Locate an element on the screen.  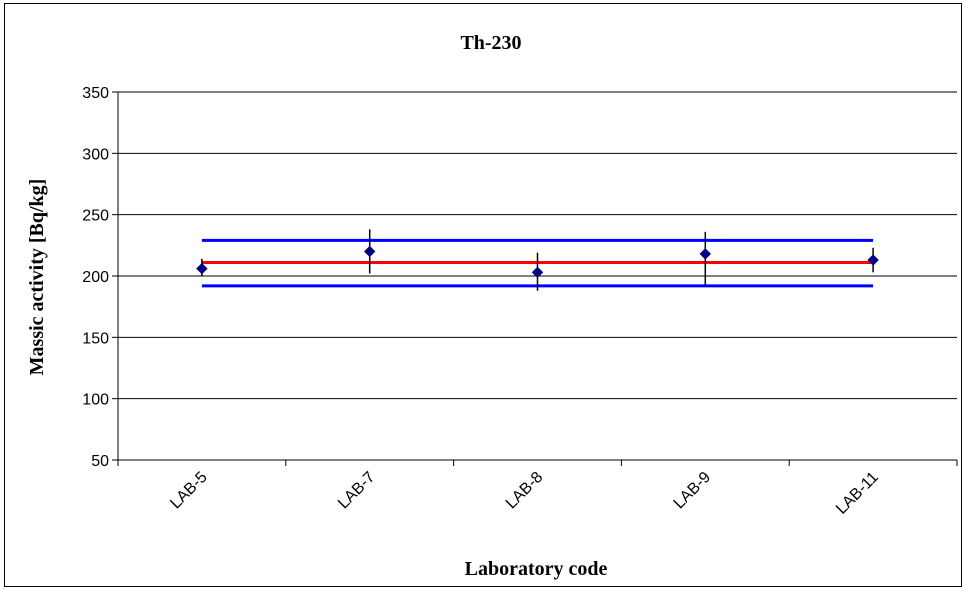
y-tick-label-300: 300 is located at coordinates (95, 154).